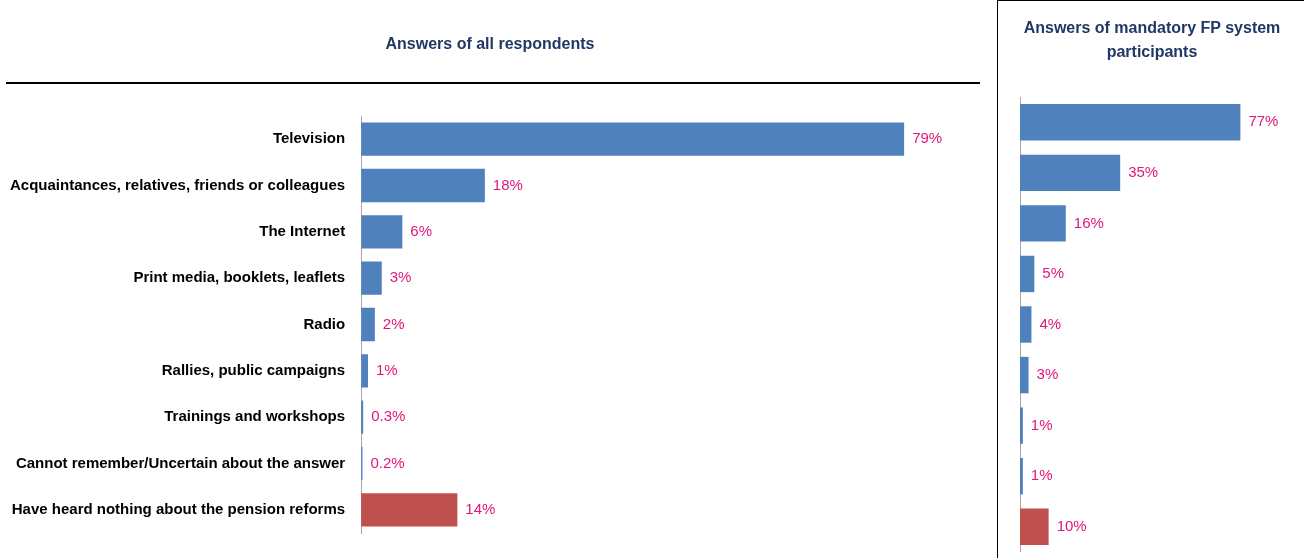  What do you see at coordinates (490, 44) in the screenshot?
I see `chart-title: Answers of all respondents` at bounding box center [490, 44].